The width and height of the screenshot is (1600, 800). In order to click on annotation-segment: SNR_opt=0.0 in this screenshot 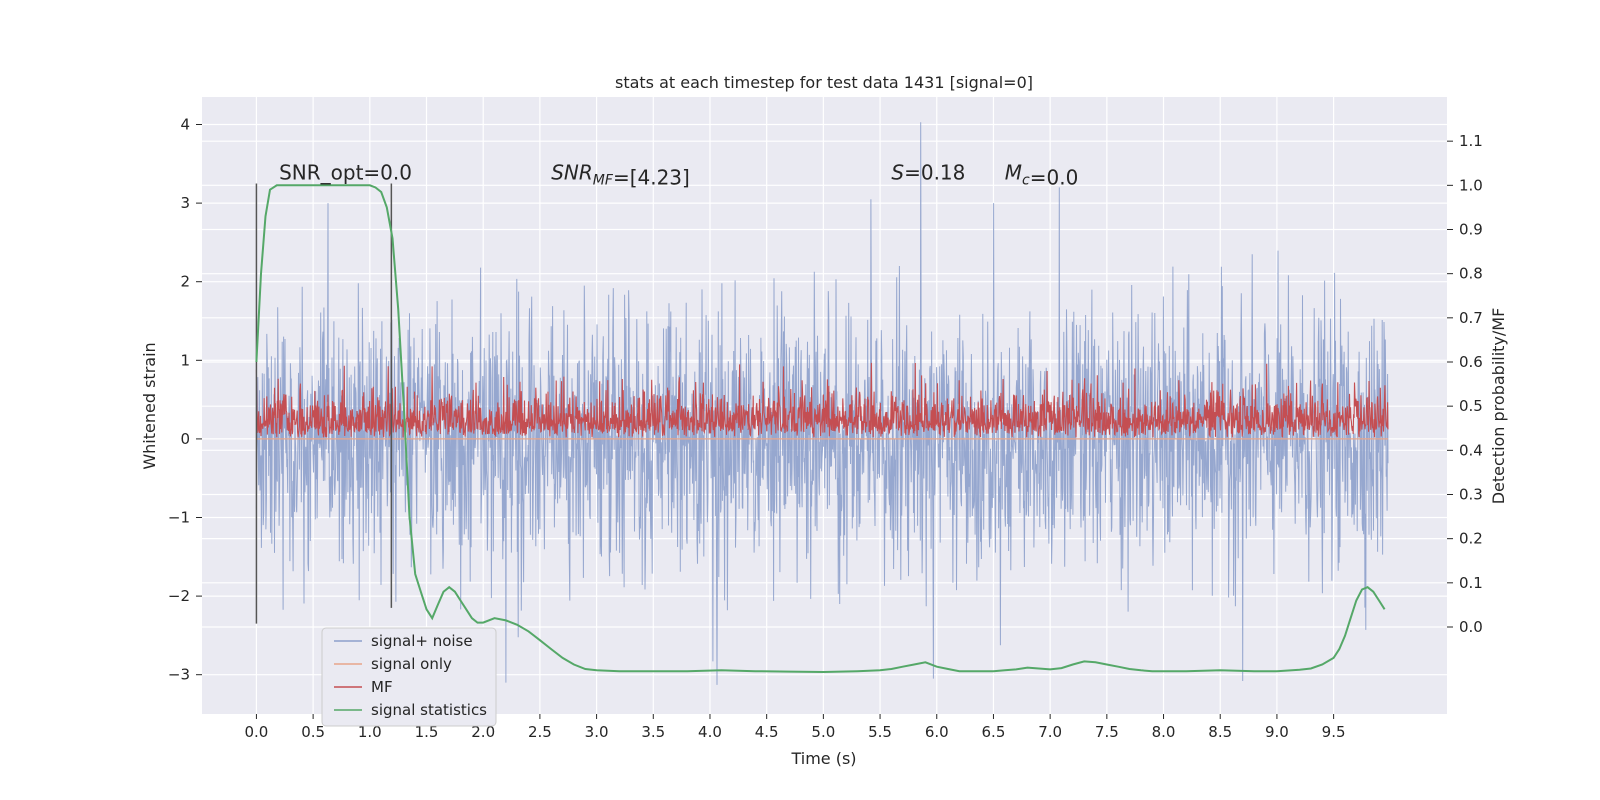, I will do `click(345, 173)`.